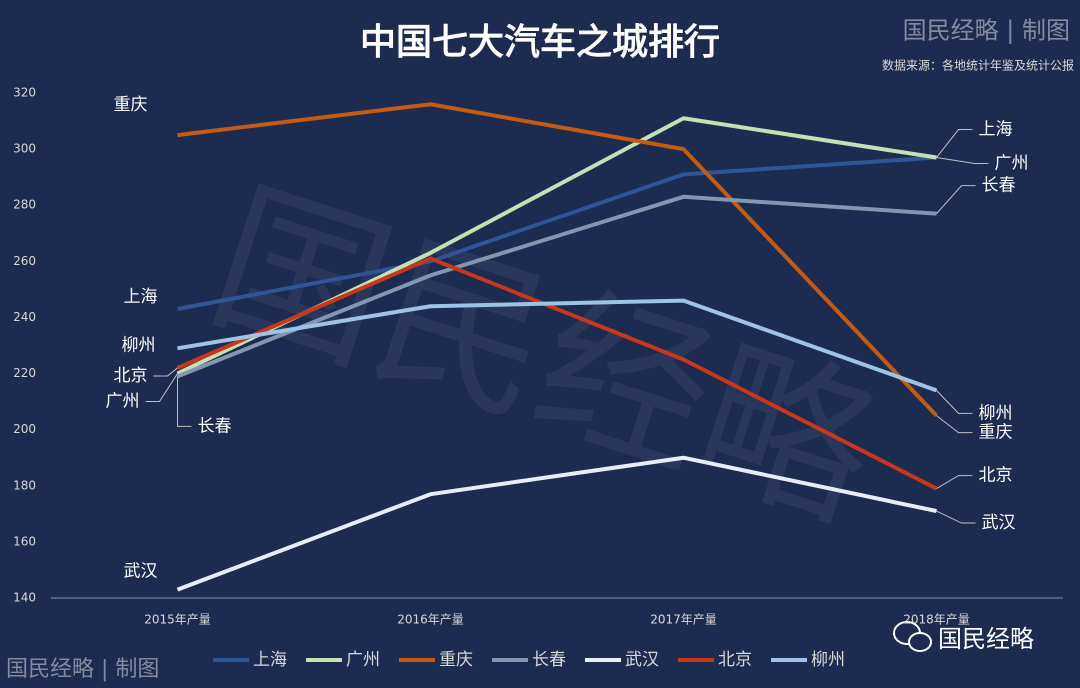 The image size is (1080, 688). What do you see at coordinates (430, 620) in the screenshot?
I see `x-tick-label: 2016年产量` at bounding box center [430, 620].